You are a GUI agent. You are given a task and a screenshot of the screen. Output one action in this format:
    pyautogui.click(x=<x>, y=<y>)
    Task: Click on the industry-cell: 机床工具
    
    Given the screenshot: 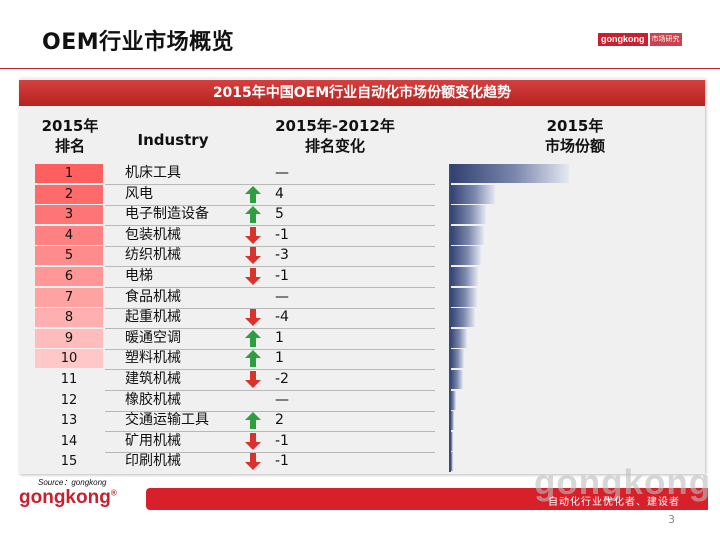 What is the action you would take?
    pyautogui.click(x=153, y=173)
    